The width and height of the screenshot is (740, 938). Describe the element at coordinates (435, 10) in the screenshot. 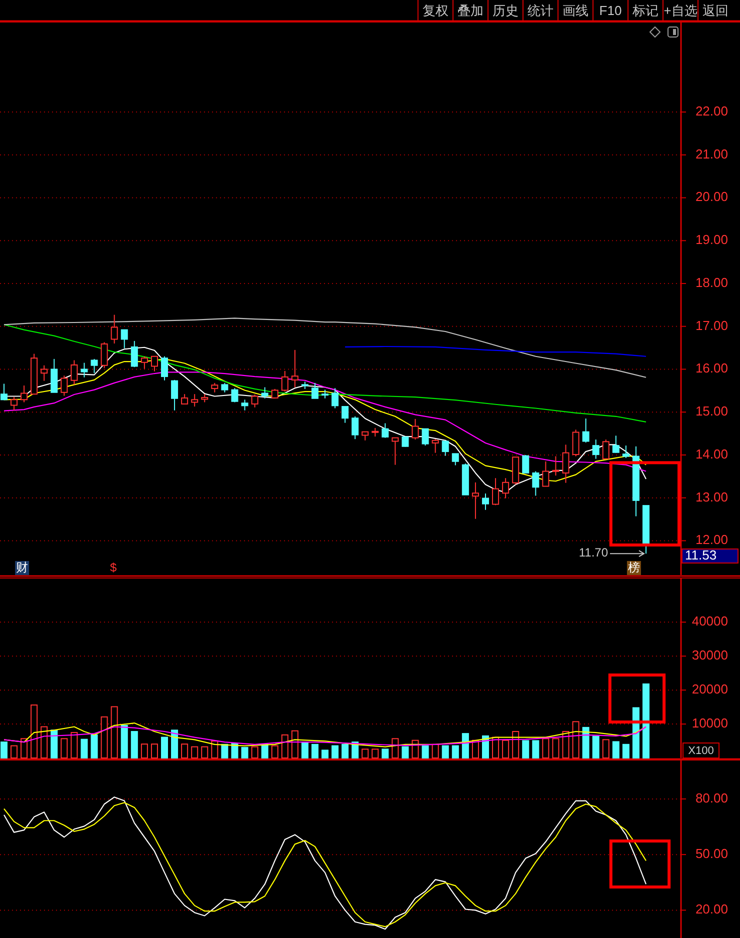

I see `text: 复权` at that location.